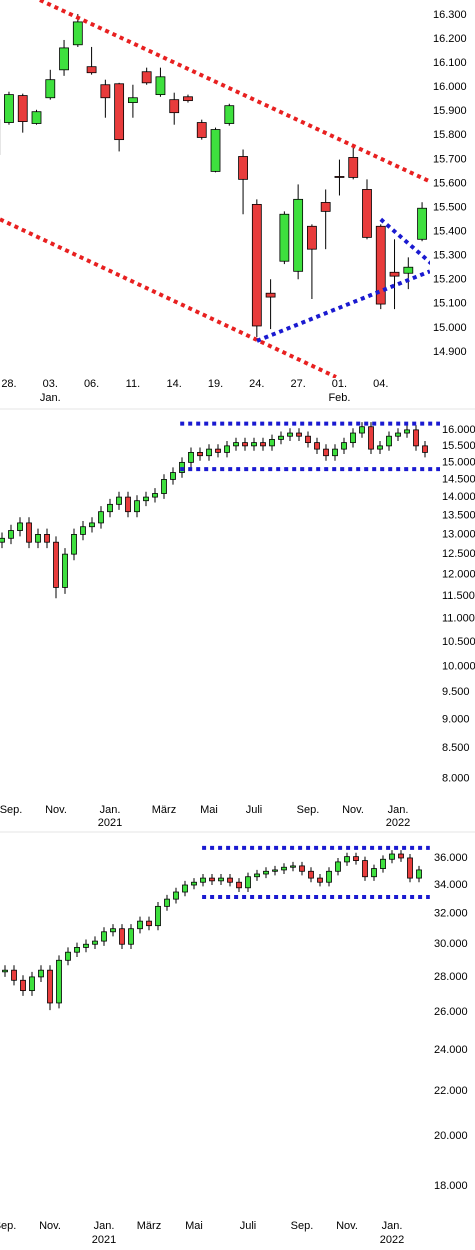 The width and height of the screenshot is (475, 1250). Describe the element at coordinates (458, 666) in the screenshot. I see `y-tick-label: 10.000` at that location.